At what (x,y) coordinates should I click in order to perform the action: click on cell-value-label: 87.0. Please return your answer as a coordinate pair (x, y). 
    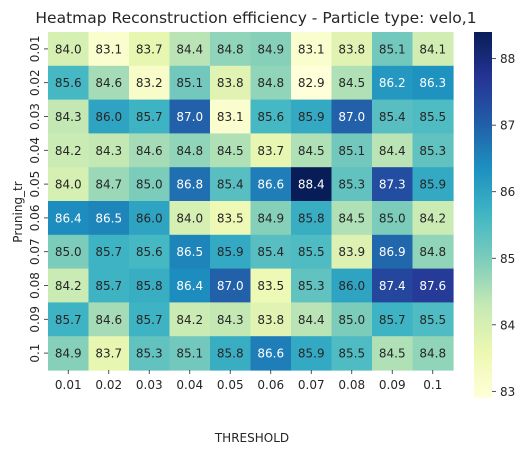
    Looking at the image, I should click on (351, 117).